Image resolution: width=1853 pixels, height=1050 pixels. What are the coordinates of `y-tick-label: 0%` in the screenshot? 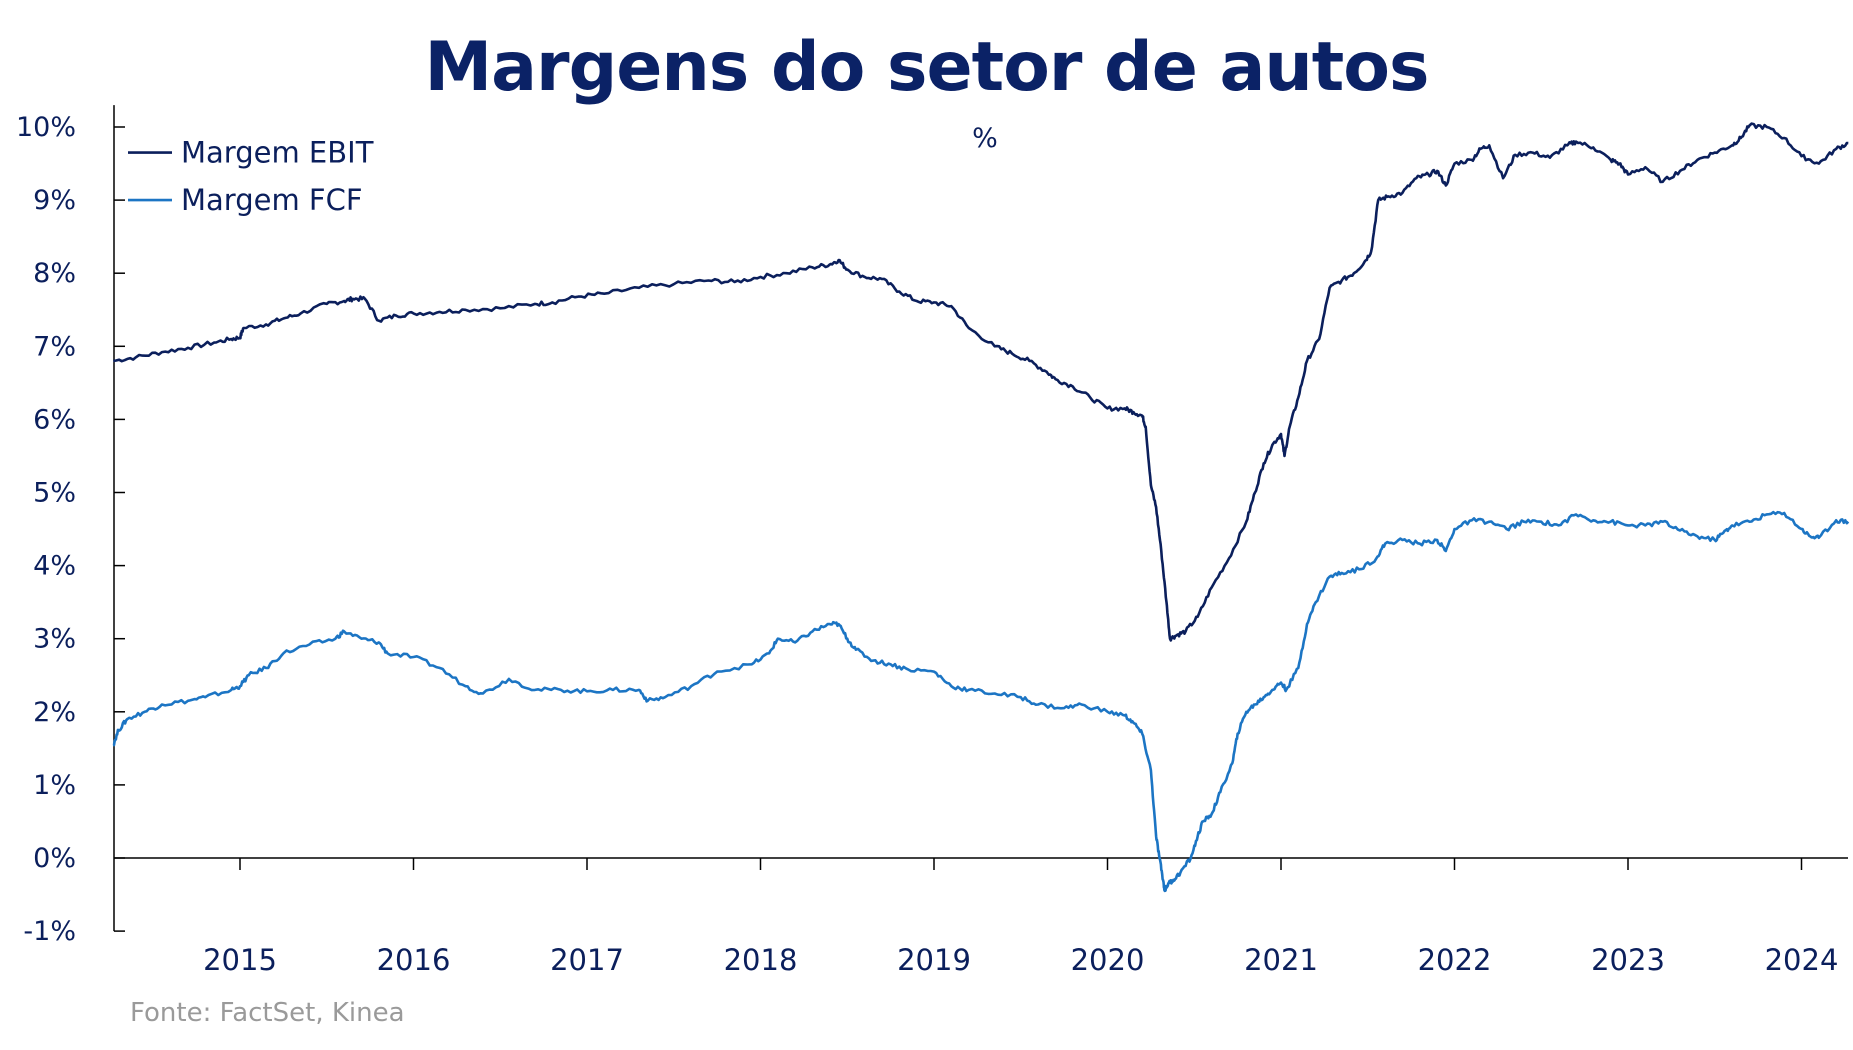 It's located at (54, 858).